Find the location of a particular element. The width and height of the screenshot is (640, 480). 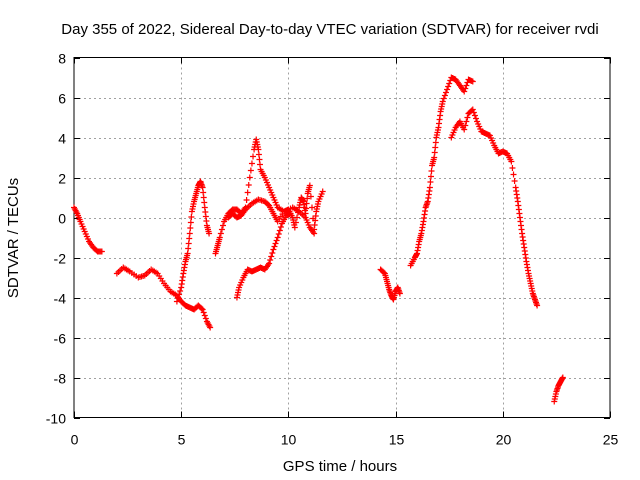

series-arc4 is located at coordinates (269, 196).